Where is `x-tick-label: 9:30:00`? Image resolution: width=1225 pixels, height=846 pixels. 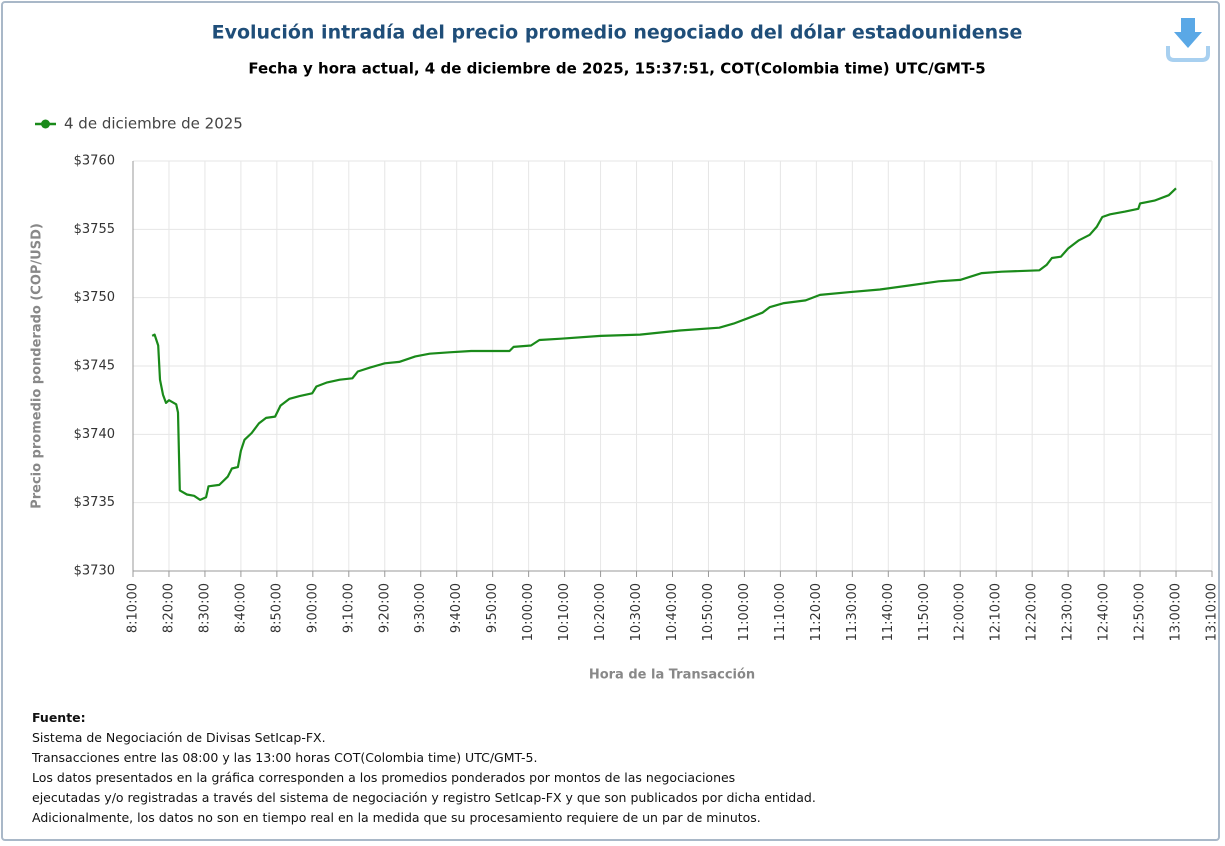 x-tick-label: 9:30:00 is located at coordinates (420, 608).